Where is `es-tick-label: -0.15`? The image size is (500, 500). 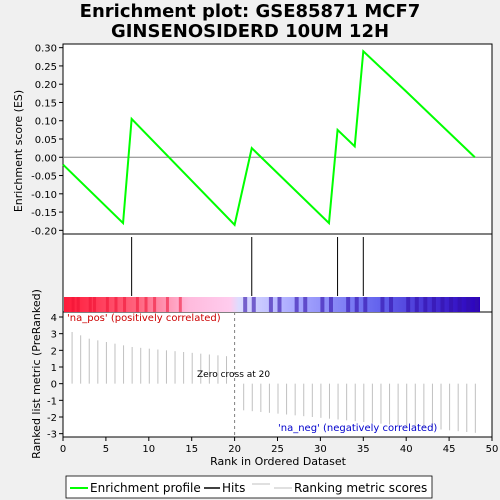 es-tick-label: -0.15 is located at coordinates (44, 213).